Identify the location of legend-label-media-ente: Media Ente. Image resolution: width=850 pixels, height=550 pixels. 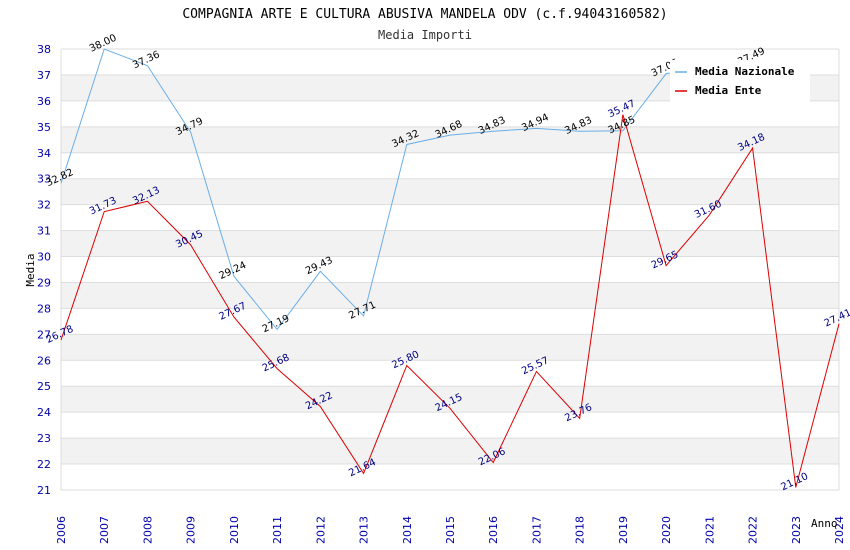
(728, 90).